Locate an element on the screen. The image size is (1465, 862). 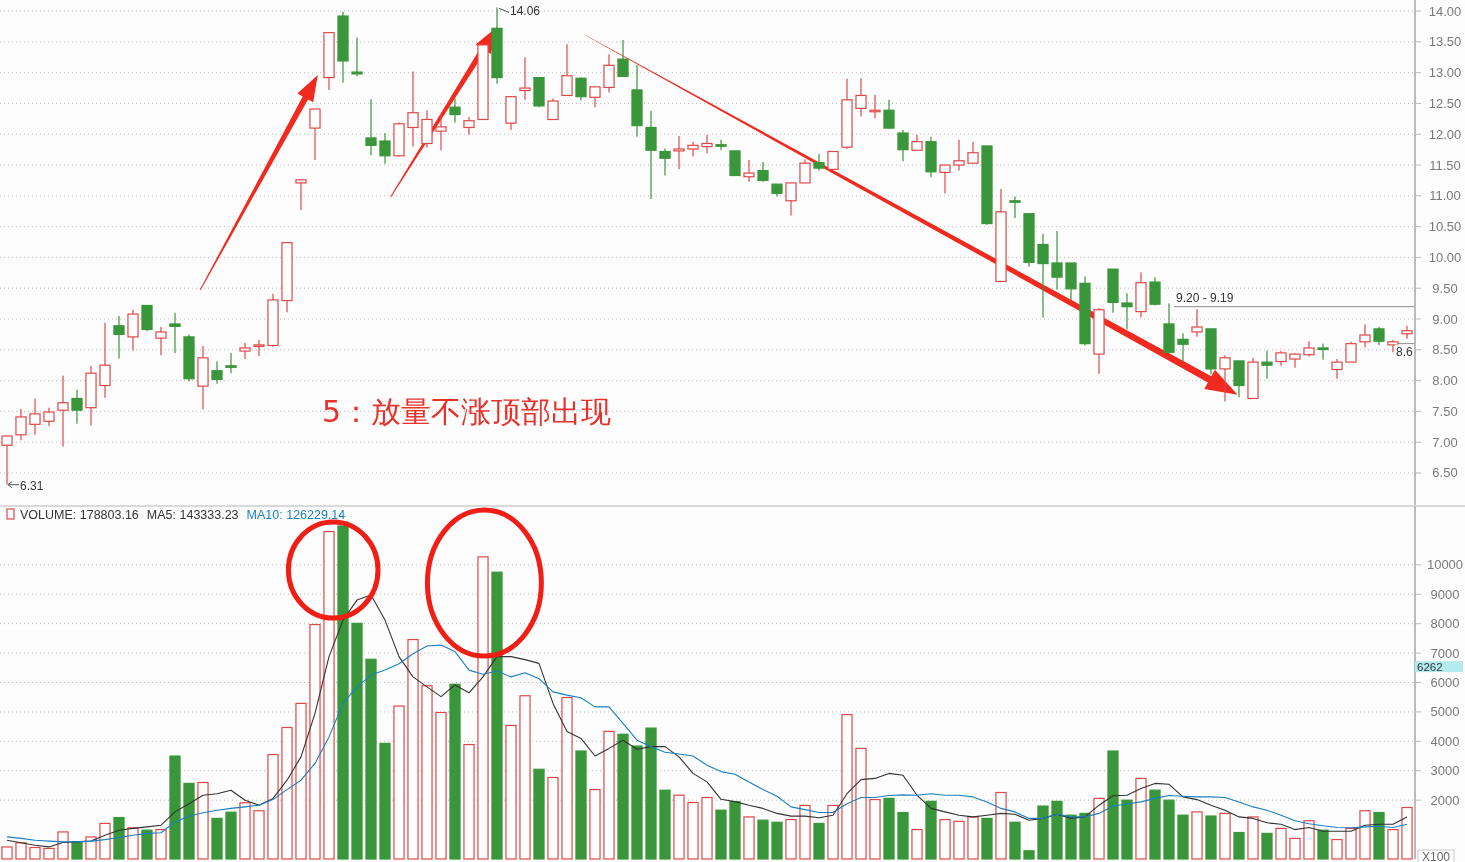
y-tick-label: 9.00 is located at coordinates (1445, 319).